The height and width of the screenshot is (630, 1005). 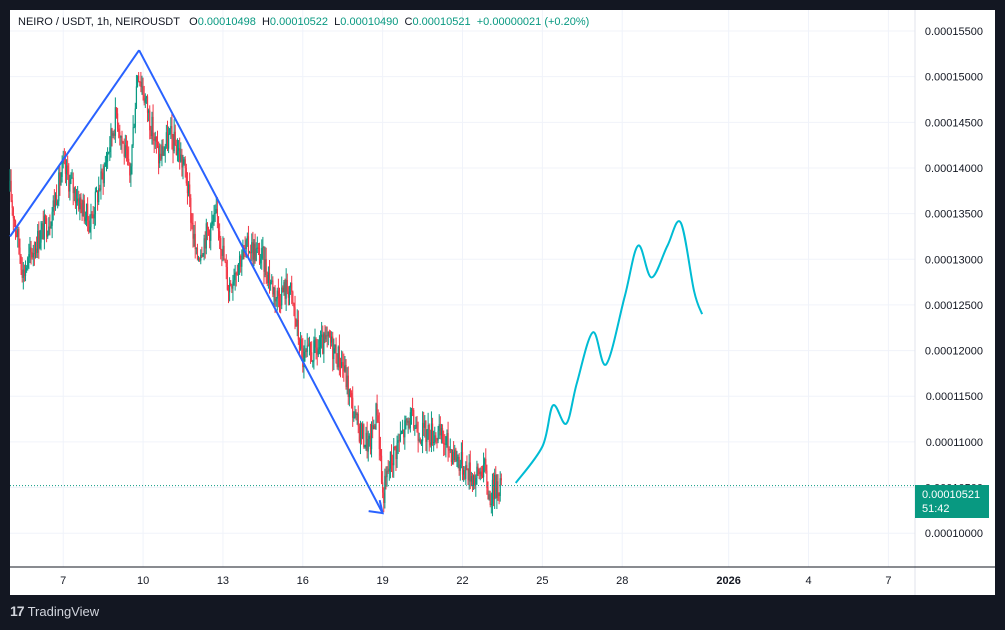 What do you see at coordinates (383, 581) in the screenshot?
I see `time-tick-label: 19` at bounding box center [383, 581].